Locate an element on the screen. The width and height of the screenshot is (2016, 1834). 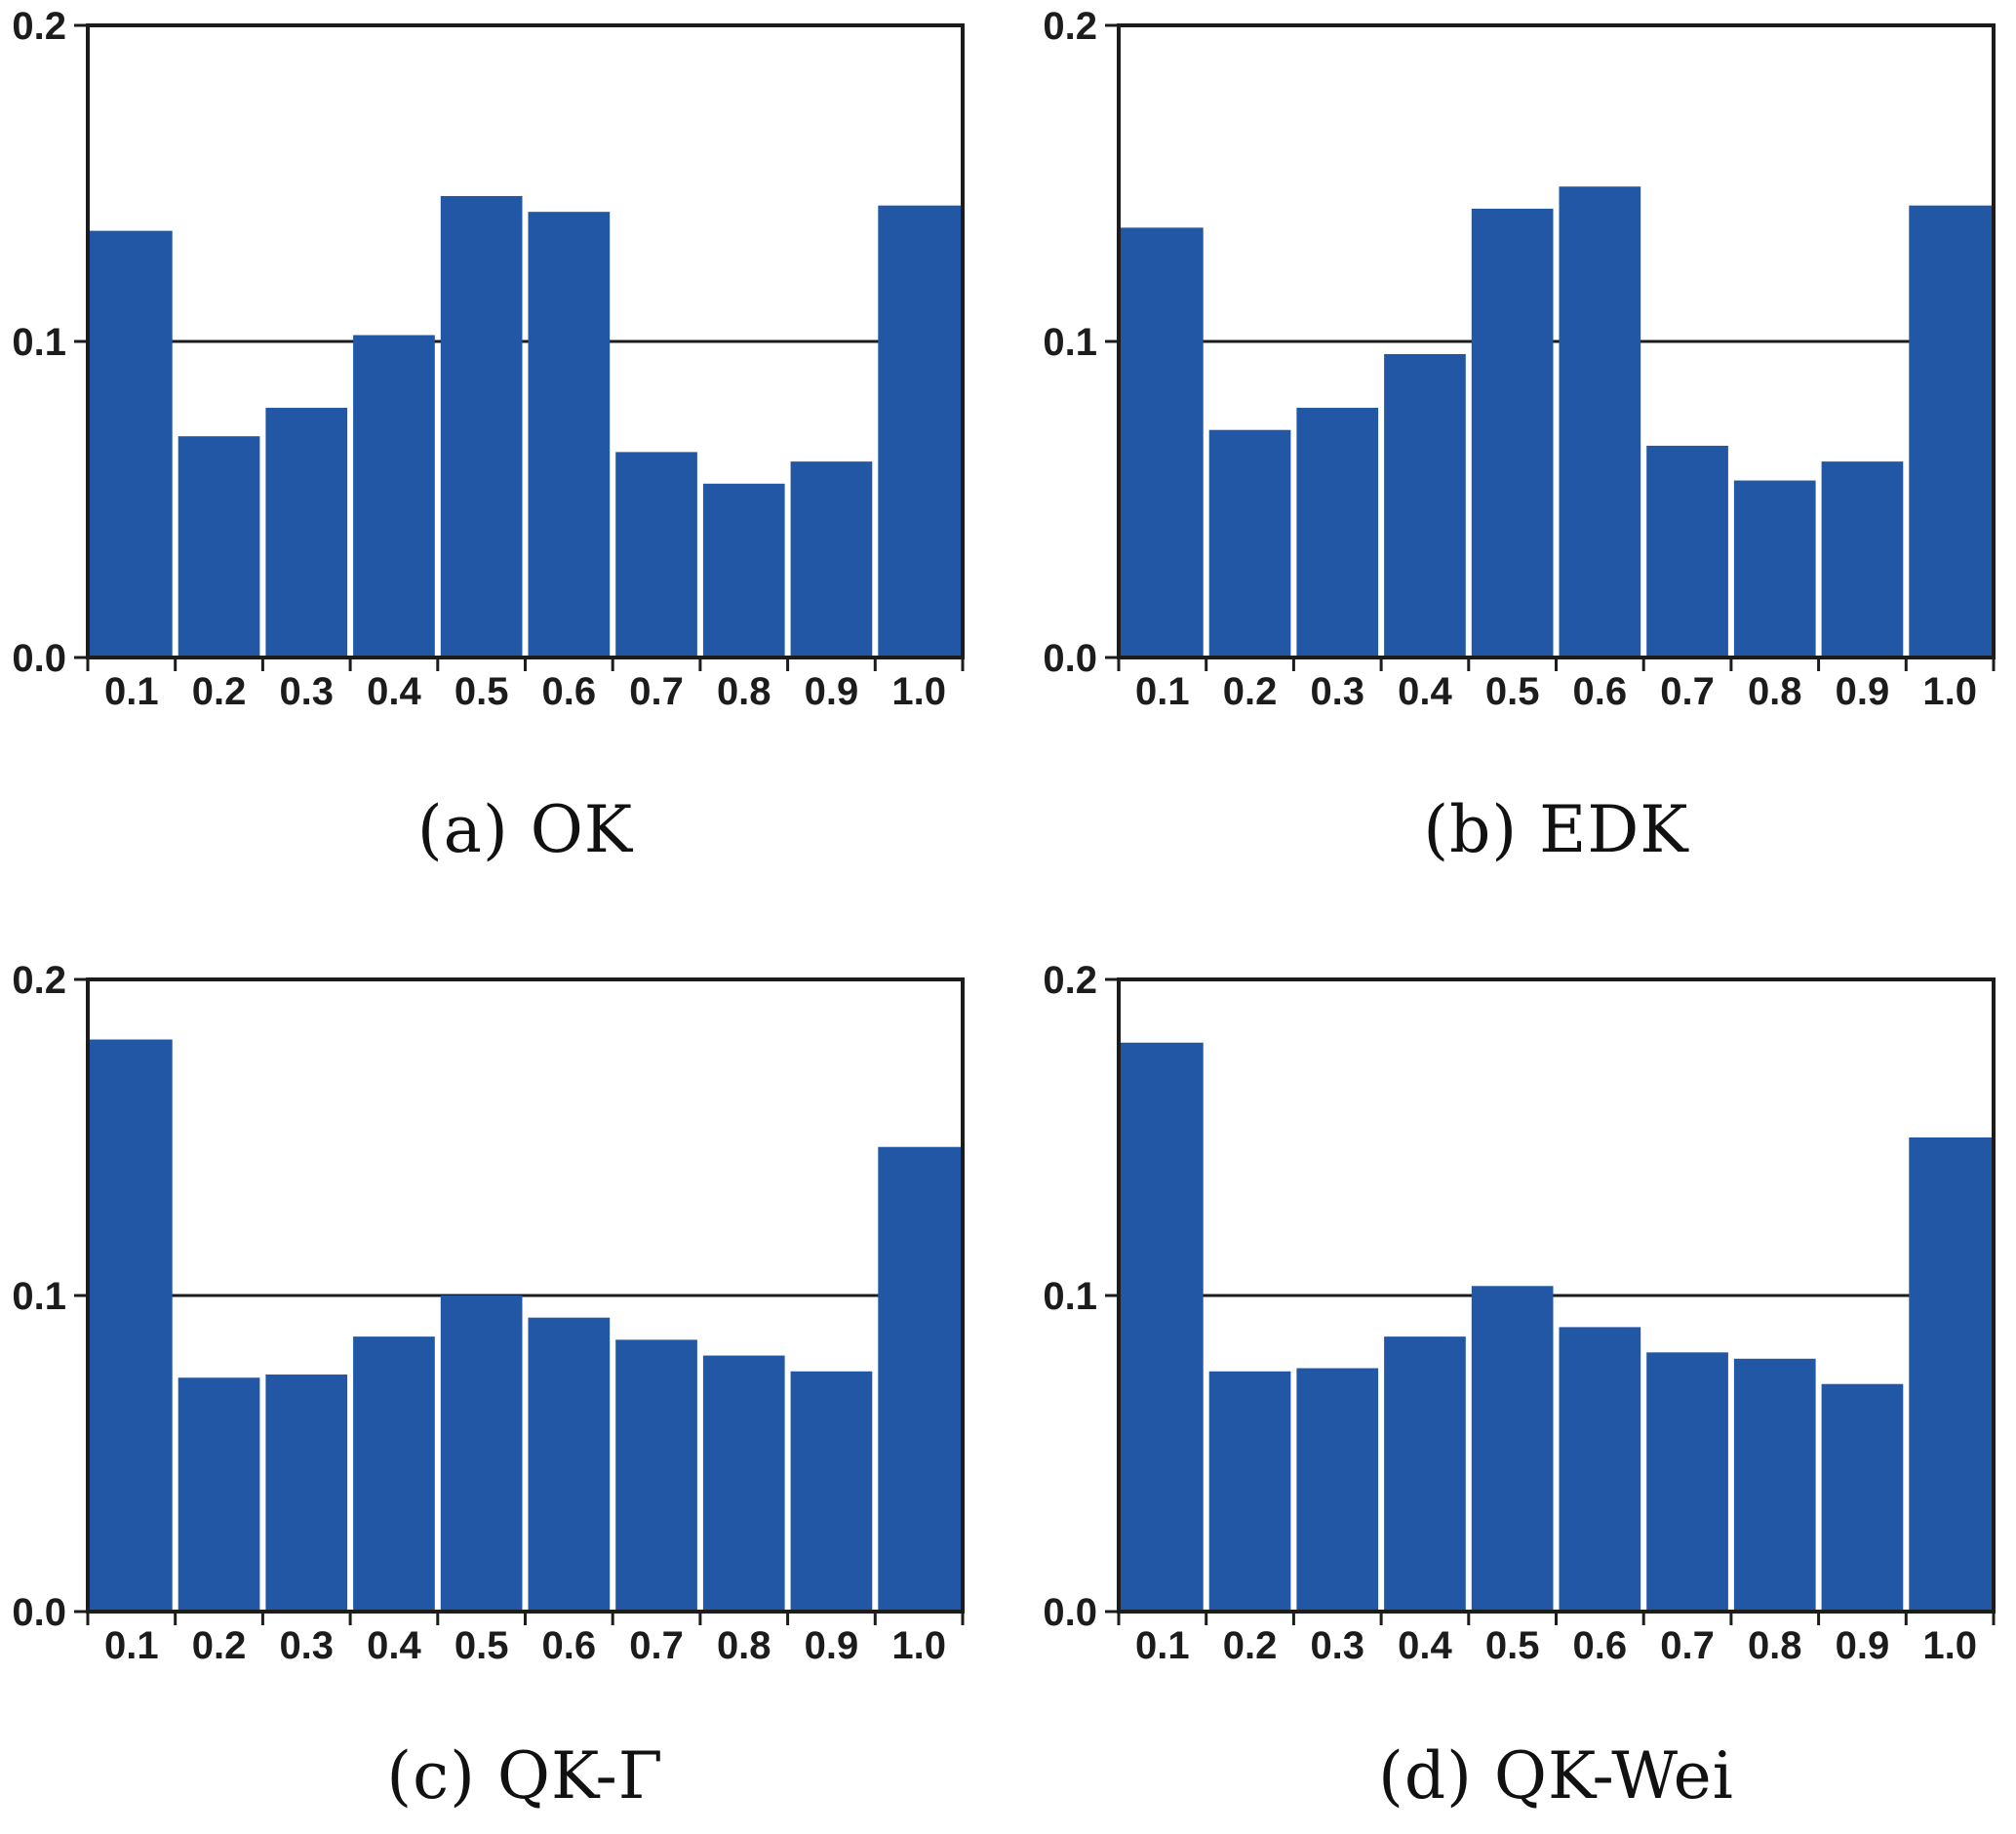
chart-caption-d: (d) QK-Wei is located at coordinates (1556, 1775).